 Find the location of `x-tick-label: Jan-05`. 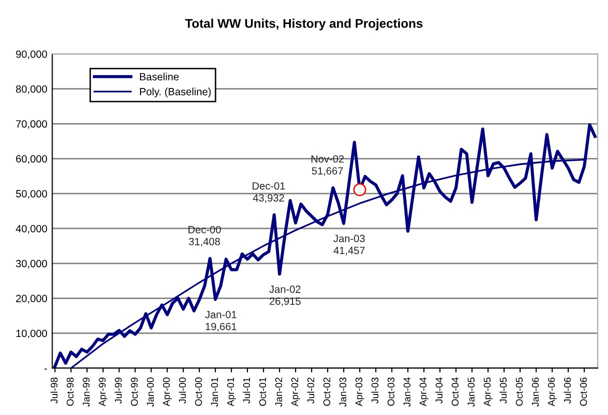

x-tick-label: Jan-05 is located at coordinates (471, 392).